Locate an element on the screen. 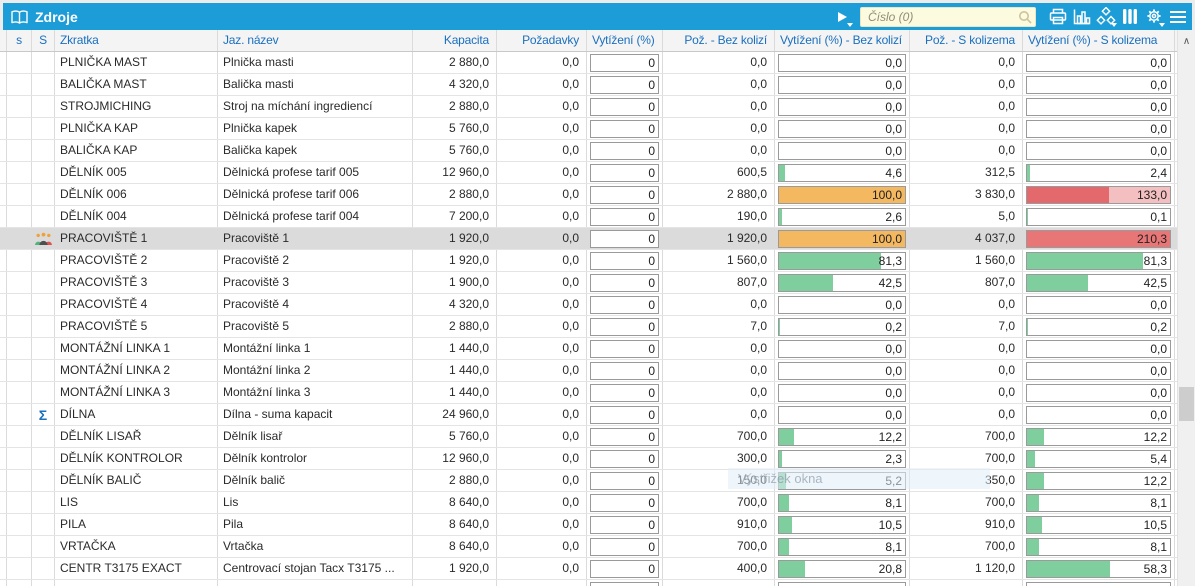 This screenshot has width=1195, height=586. cell-poz_s: 5,0 is located at coordinates (966, 216).